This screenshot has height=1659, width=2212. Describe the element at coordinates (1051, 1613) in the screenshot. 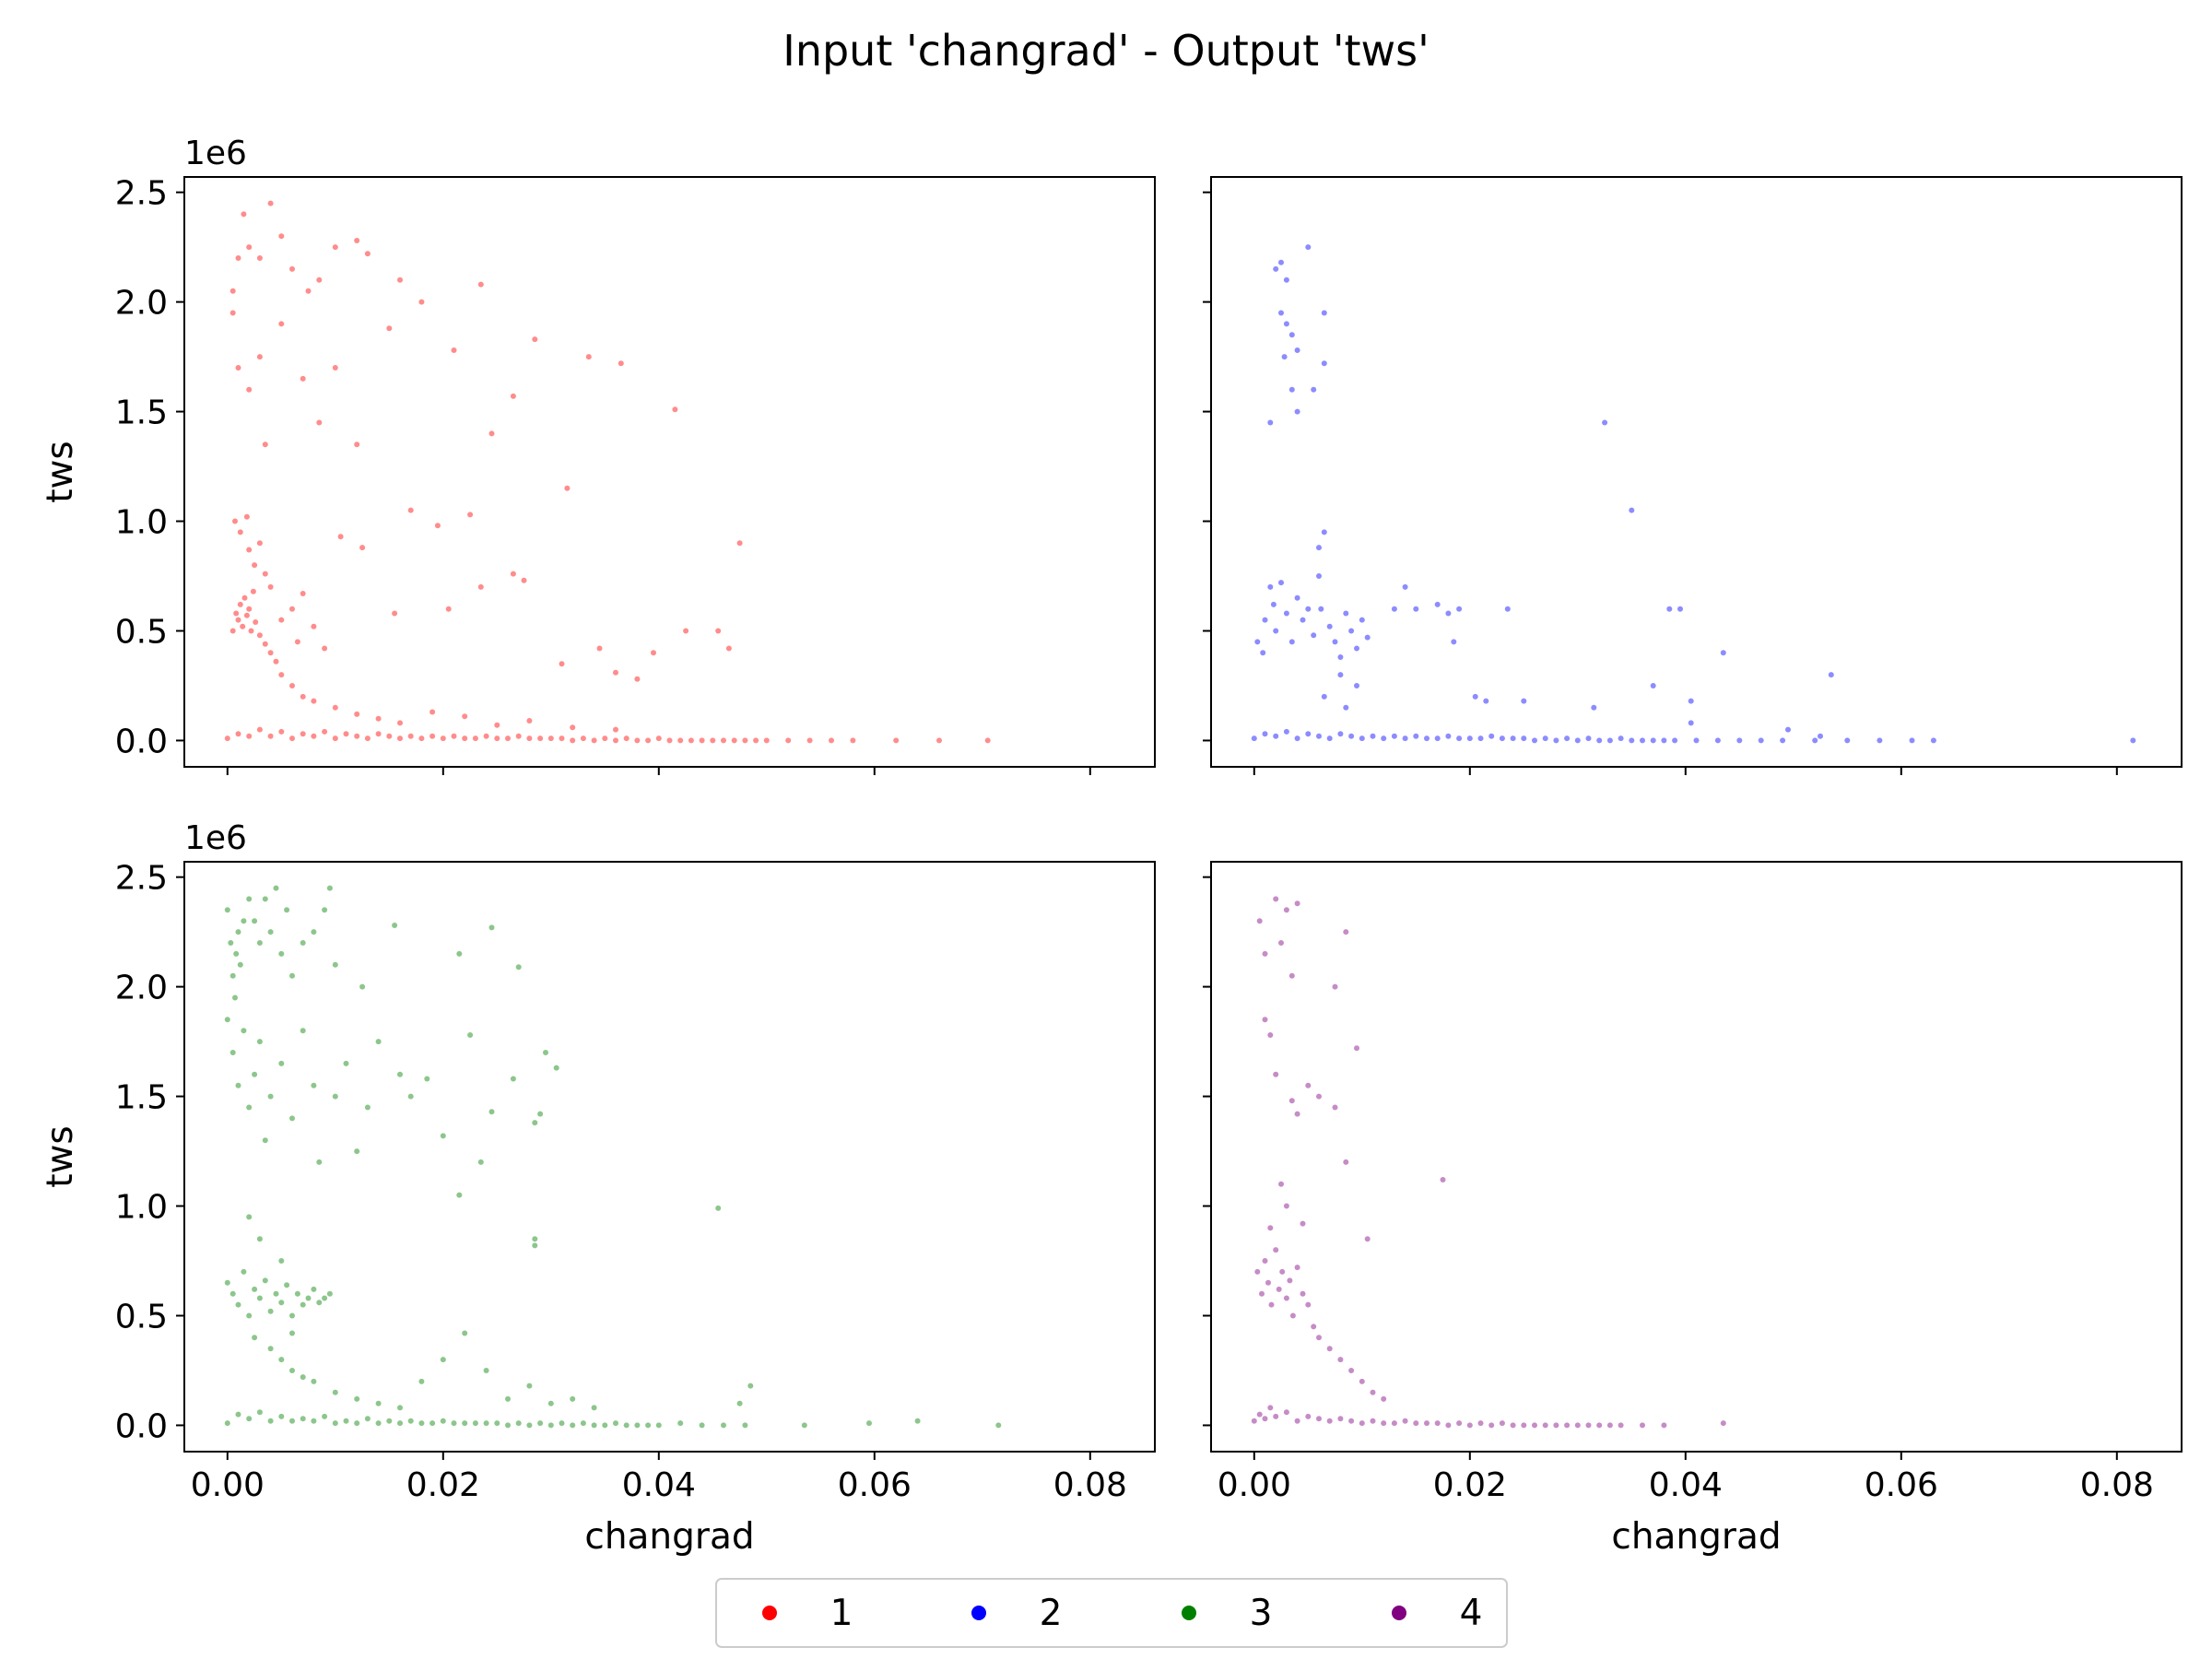

I see `legend-label: 2` at that location.